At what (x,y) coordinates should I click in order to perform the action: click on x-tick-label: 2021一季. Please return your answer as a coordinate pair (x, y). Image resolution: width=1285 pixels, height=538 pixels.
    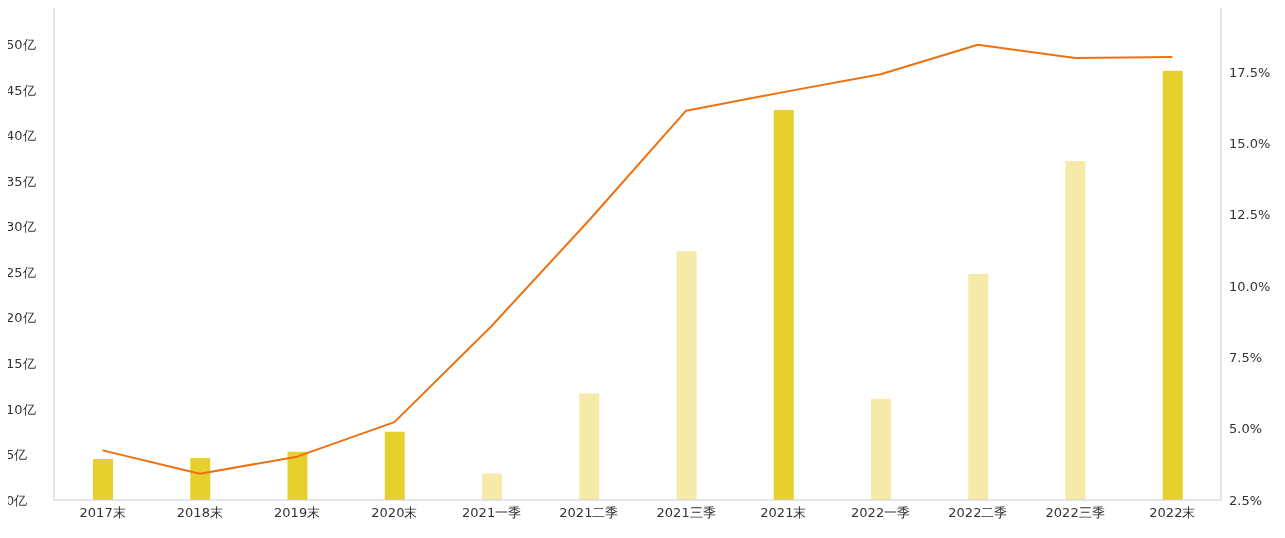
    Looking at the image, I should click on (492, 513).